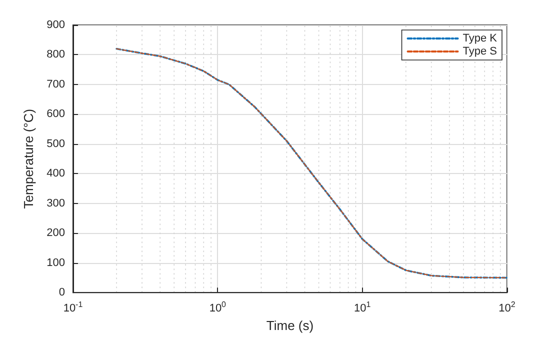 The width and height of the screenshot is (560, 337). What do you see at coordinates (61, 292) in the screenshot?
I see `y-tick-label: 0` at bounding box center [61, 292].